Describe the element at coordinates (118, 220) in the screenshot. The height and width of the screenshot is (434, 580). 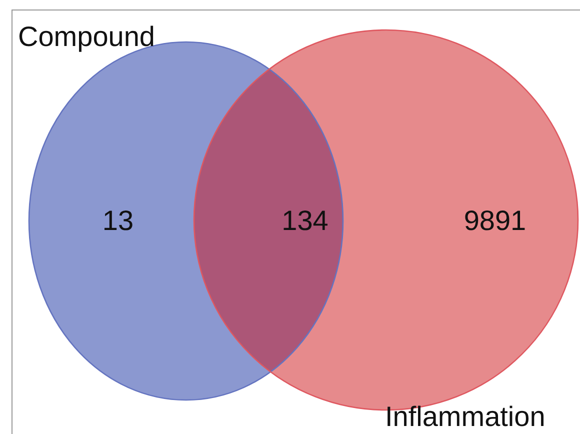
I see `data-label: 13` at that location.